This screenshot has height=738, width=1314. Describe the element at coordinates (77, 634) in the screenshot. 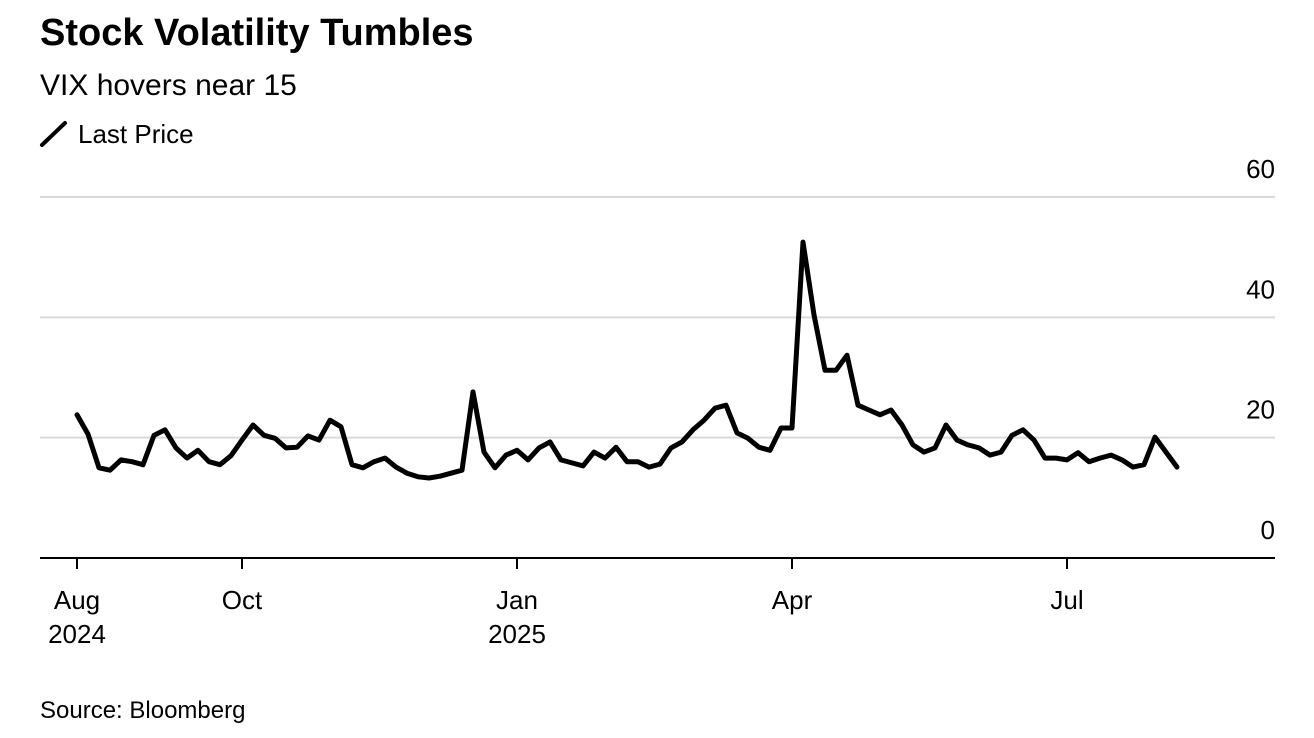

I see `x-tick-label: 2024` at that location.